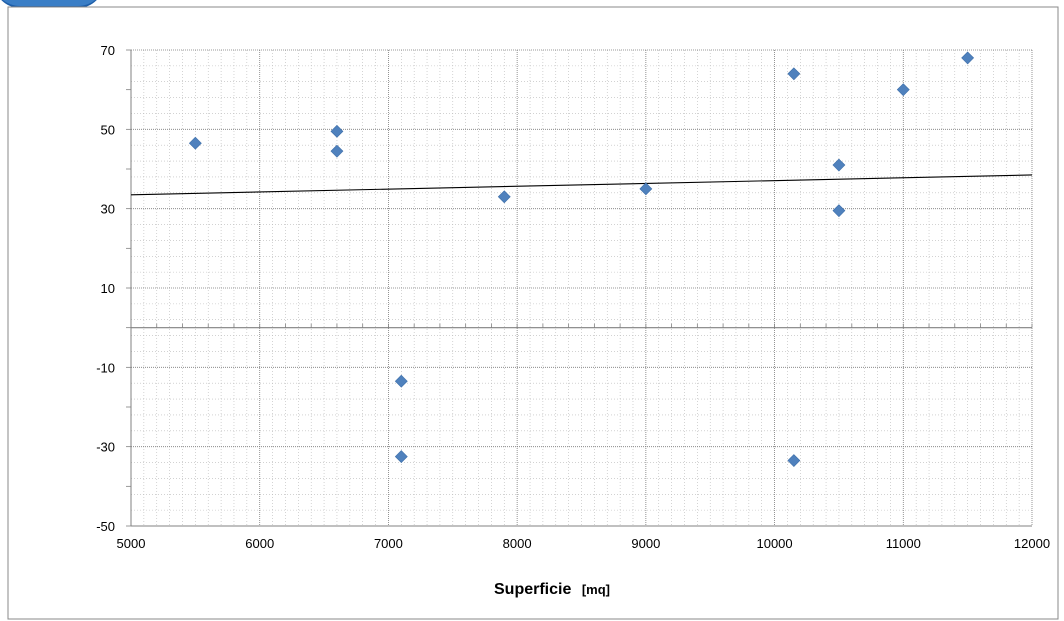 The height and width of the screenshot is (621, 1064). Describe the element at coordinates (108, 129) in the screenshot. I see `y-tick-label: 50` at that location.